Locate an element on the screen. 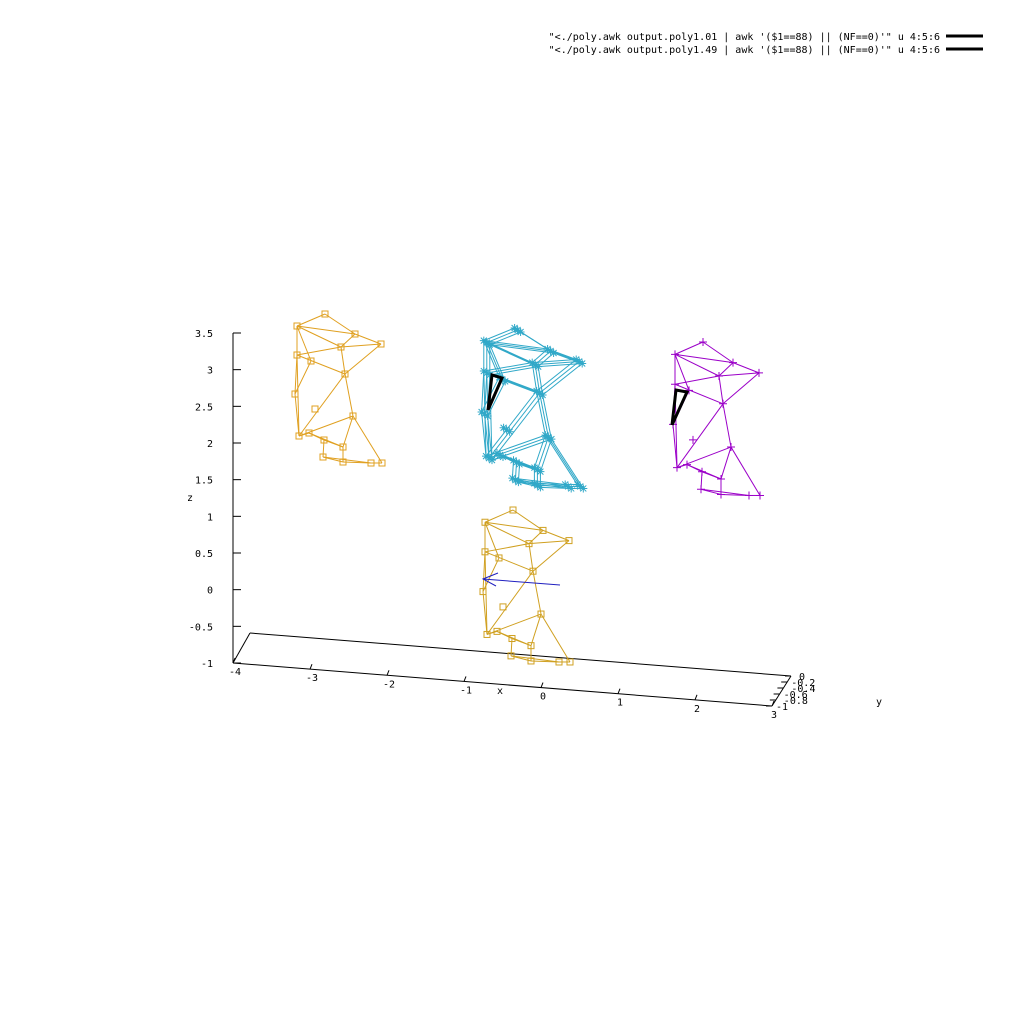 The width and height of the screenshot is (1024, 1024). z-tick-label: -0.5 is located at coordinates (201, 627).